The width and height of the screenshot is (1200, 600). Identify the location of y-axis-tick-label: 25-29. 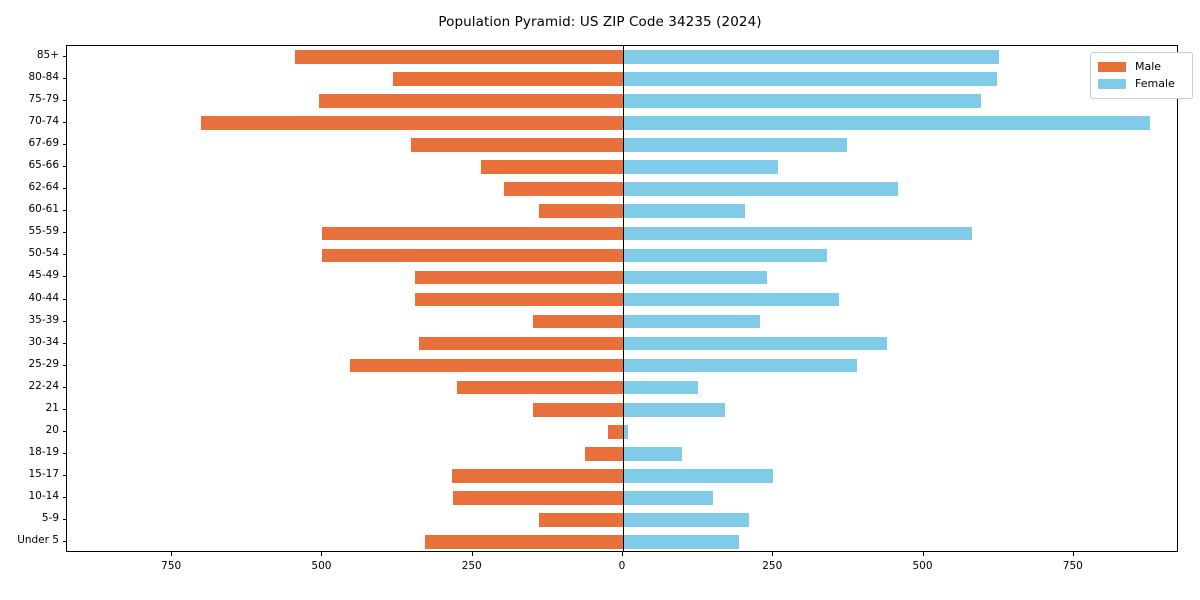
(43, 363).